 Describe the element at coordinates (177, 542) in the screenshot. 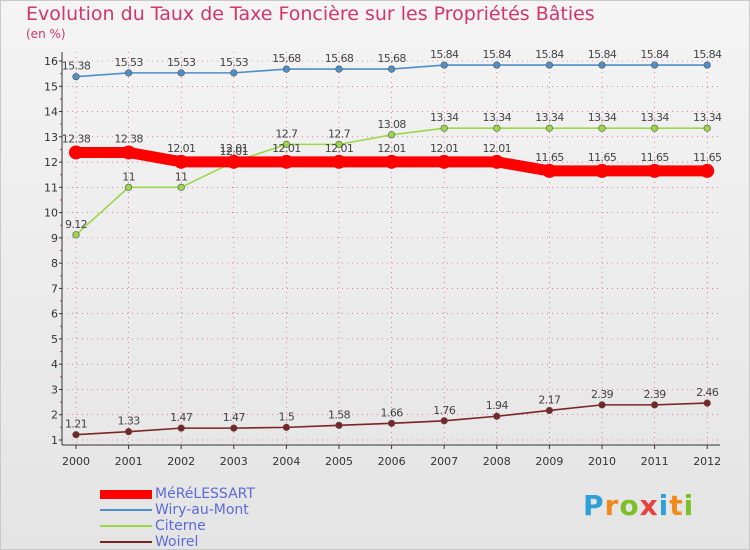

I see `legend-label: Woirel` at that location.